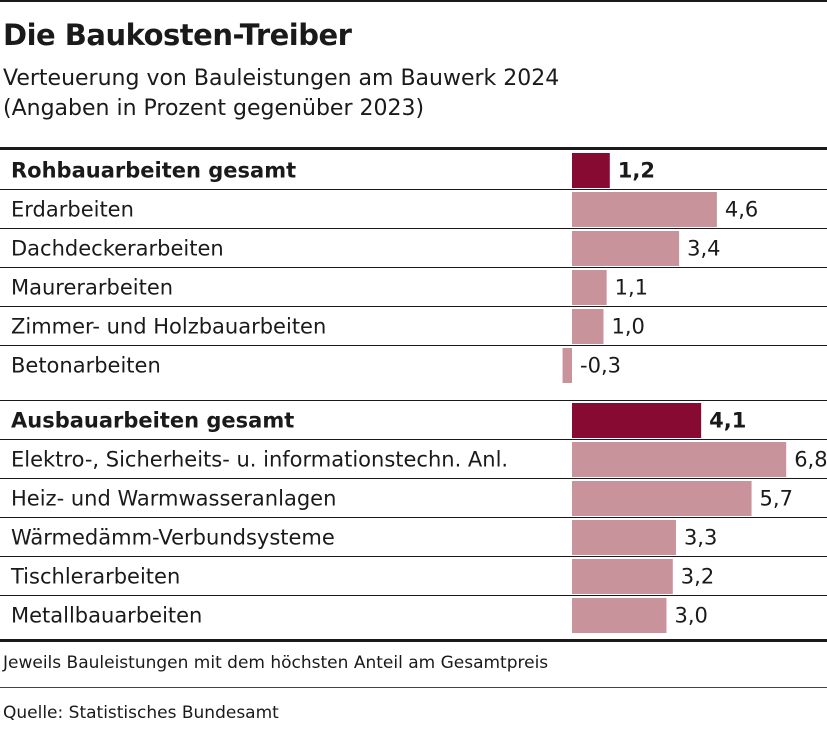 This screenshot has height=737, width=827. I want to click on value-label: 5,7, so click(776, 499).